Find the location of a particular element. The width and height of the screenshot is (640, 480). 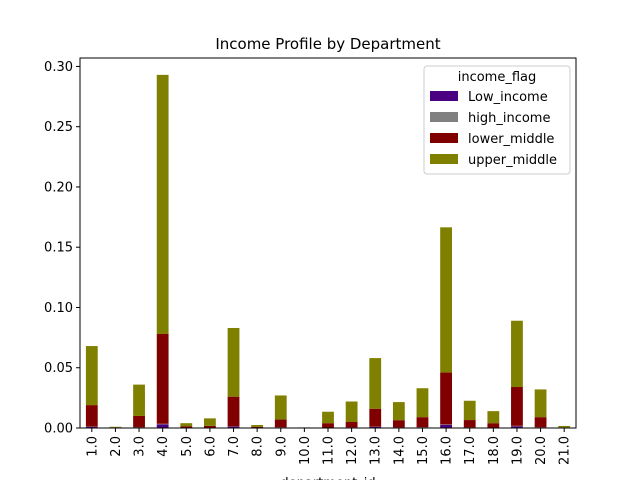

bar-lower_middle-5.0 is located at coordinates (186, 427).